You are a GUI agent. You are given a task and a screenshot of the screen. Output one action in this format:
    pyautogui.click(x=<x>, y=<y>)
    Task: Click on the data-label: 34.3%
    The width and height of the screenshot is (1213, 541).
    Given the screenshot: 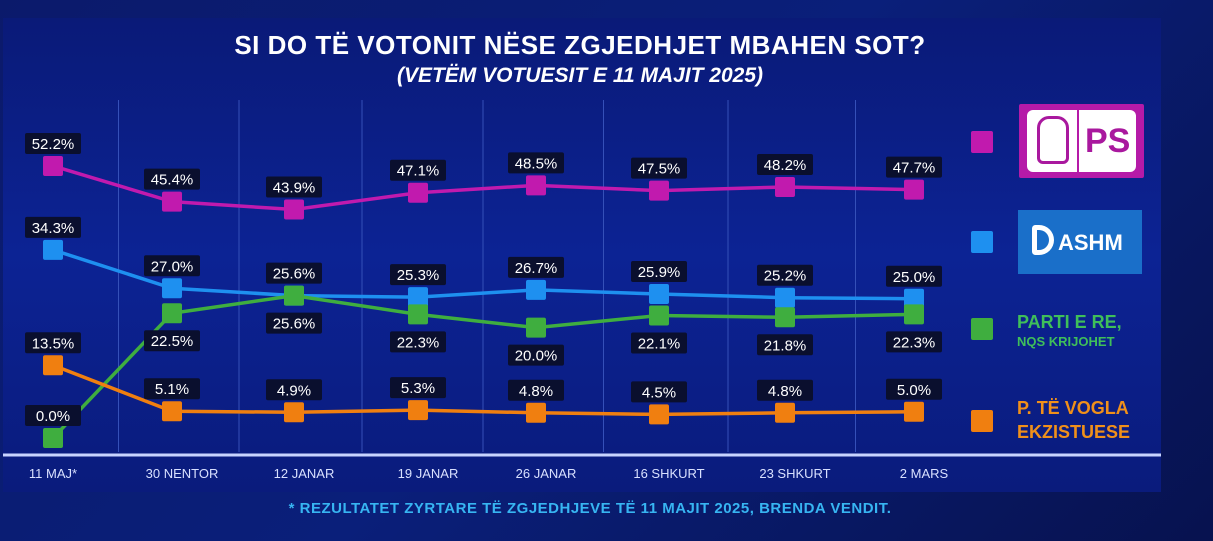 What is the action you would take?
    pyautogui.click(x=53, y=228)
    